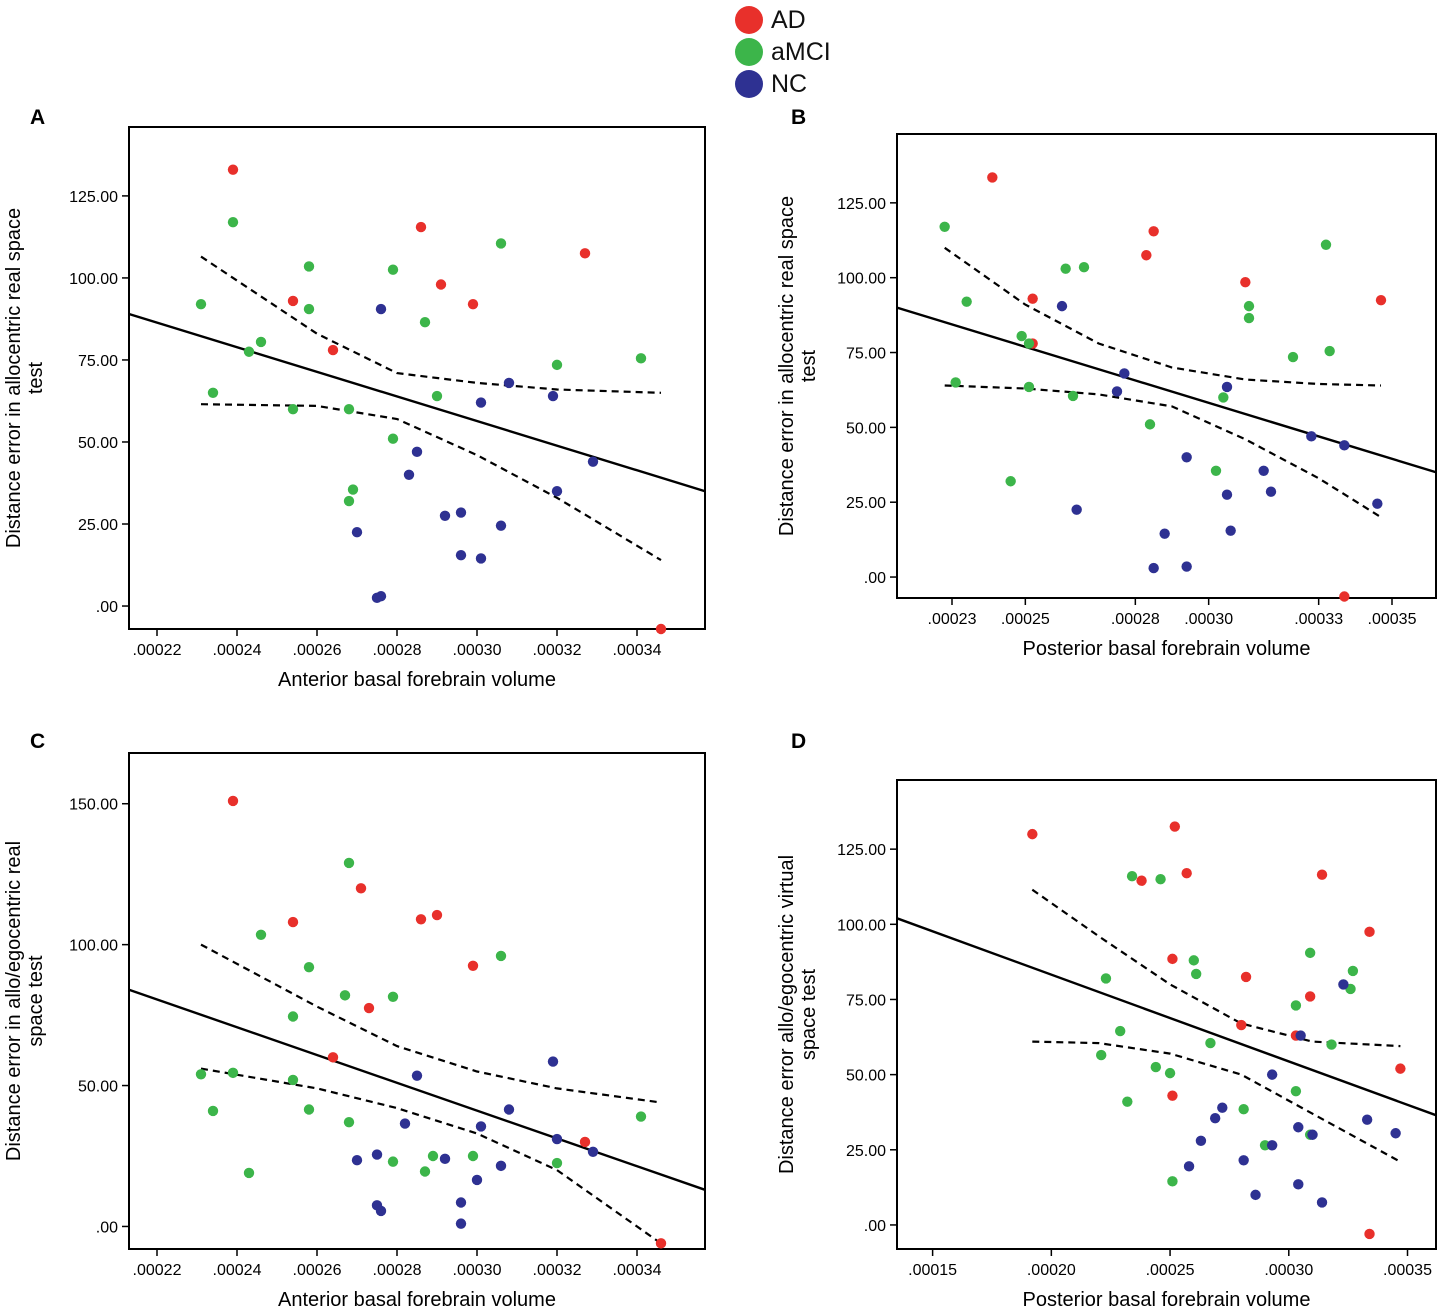 Image resolution: width=1439 pixels, height=1316 pixels. What do you see at coordinates (557, 650) in the screenshot?
I see `x-tick-label-a: .00032` at bounding box center [557, 650].